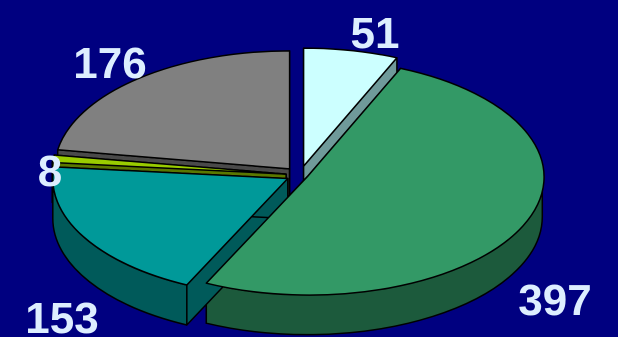  Describe the element at coordinates (61, 315) in the screenshot. I see `data-label-153: 153` at that location.